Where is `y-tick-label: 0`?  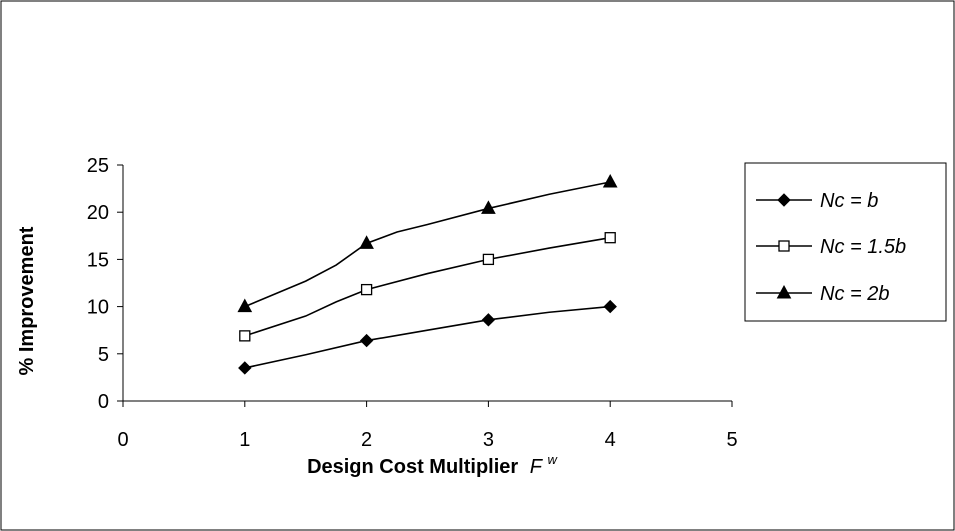
y-tick-label: 0 is located at coordinates (103, 402).